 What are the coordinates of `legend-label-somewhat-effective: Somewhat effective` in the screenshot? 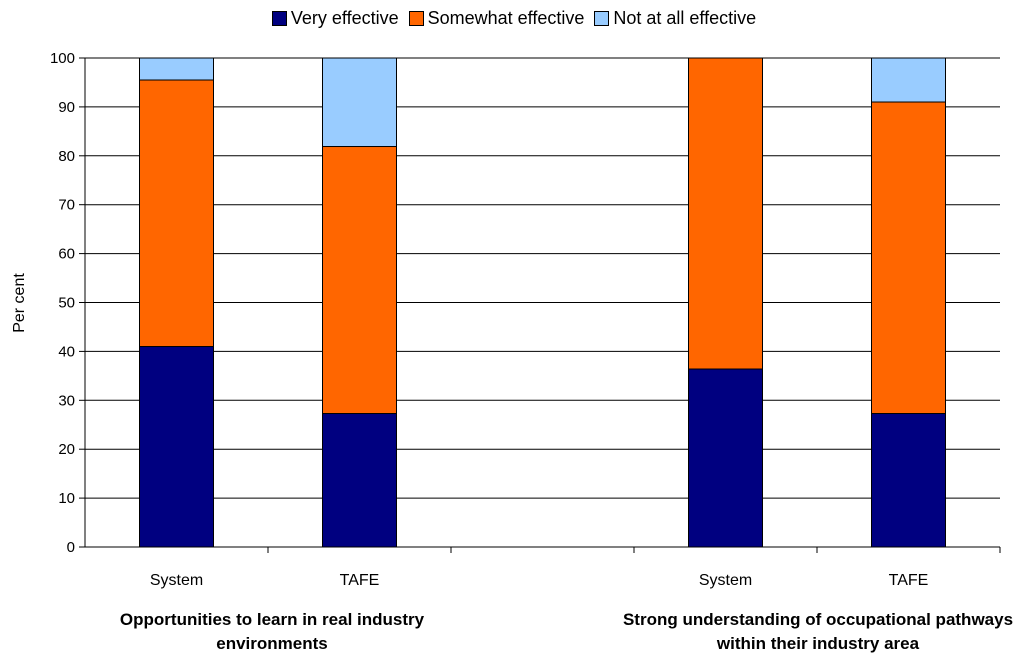 It's located at (506, 18).